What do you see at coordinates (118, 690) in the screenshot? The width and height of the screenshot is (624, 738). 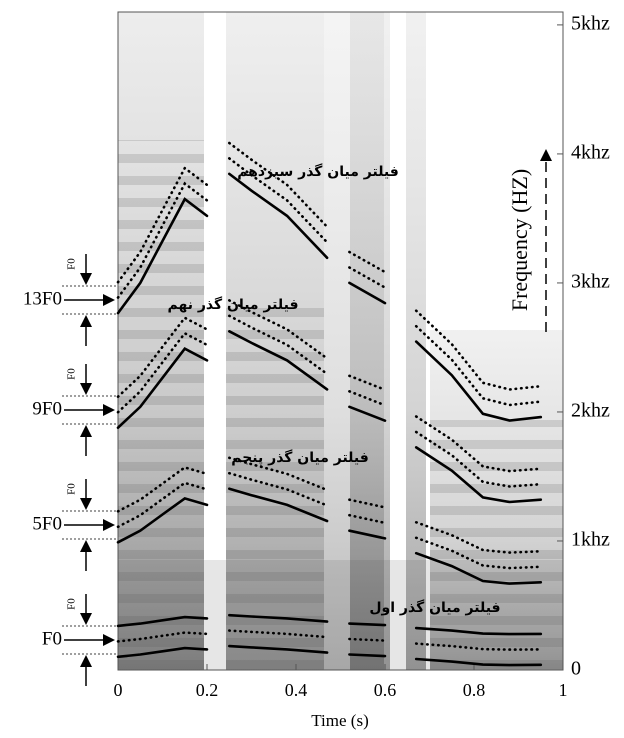 I see `x-tick-label: 0` at bounding box center [118, 690].